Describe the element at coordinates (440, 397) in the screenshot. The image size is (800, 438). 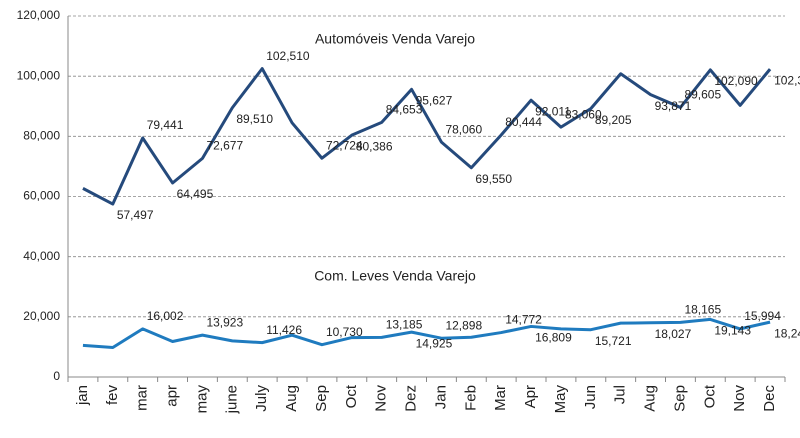
I see `x-tick-label: Jan` at that location.